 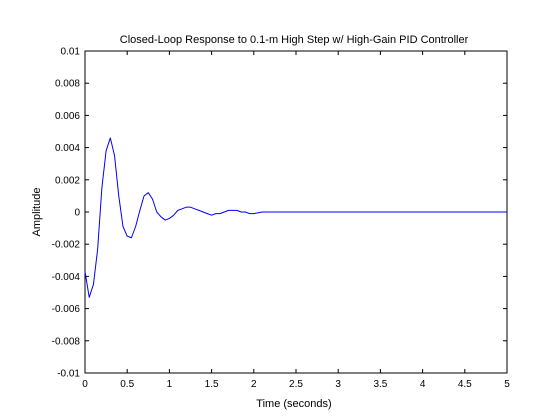 I want to click on y-axis-label: Amplitude, so click(x=37, y=212).